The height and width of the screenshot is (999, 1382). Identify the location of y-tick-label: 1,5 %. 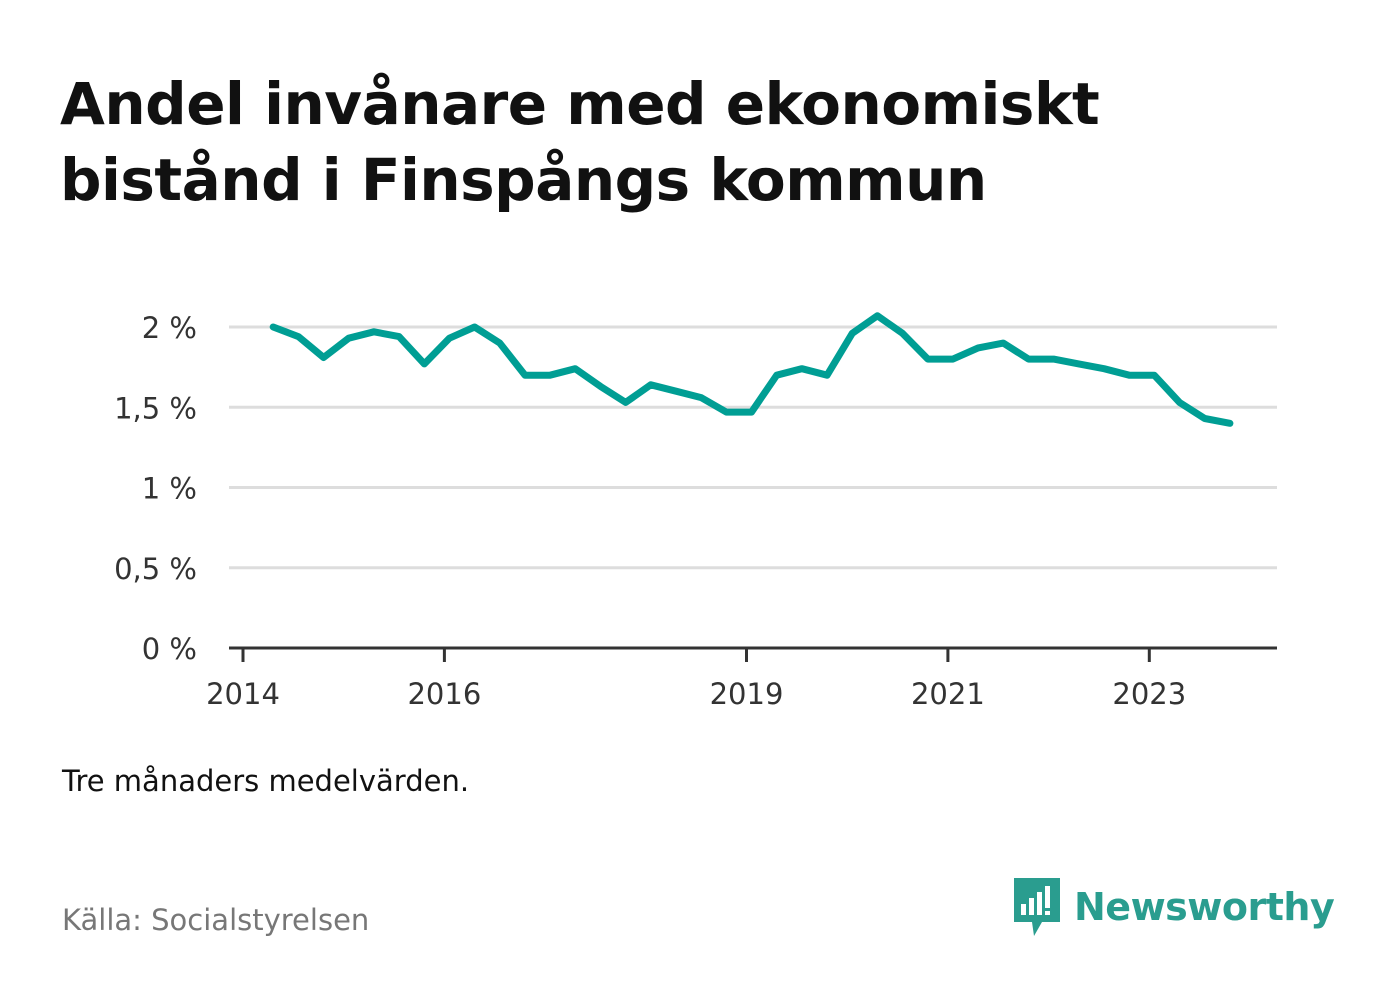
(155, 408).